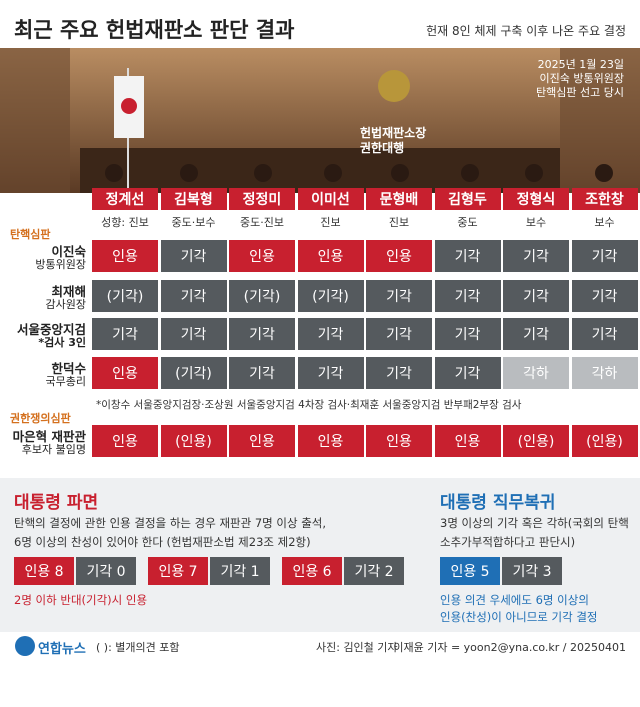 The height and width of the screenshot is (707, 640). What do you see at coordinates (330, 199) in the screenshot?
I see `justice-name: 이미선` at bounding box center [330, 199].